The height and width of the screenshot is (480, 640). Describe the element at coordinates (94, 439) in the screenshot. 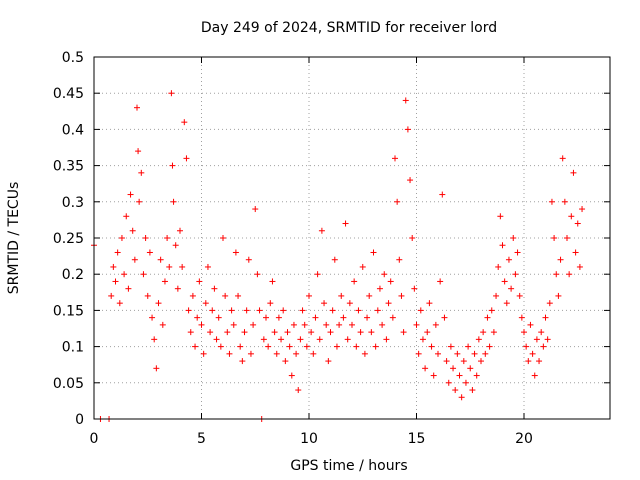

I see `x-tick-label: 0` at that location.